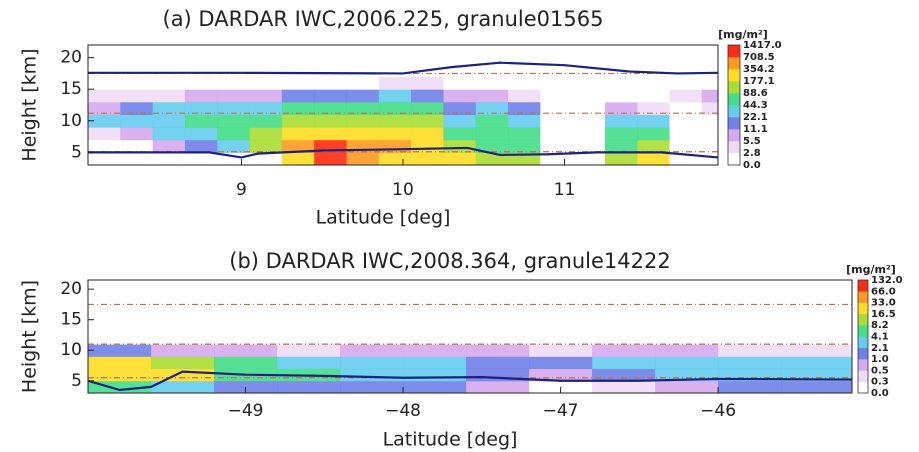  Describe the element at coordinates (752, 153) in the screenshot. I see `colorbar-label: 2.8` at that location.